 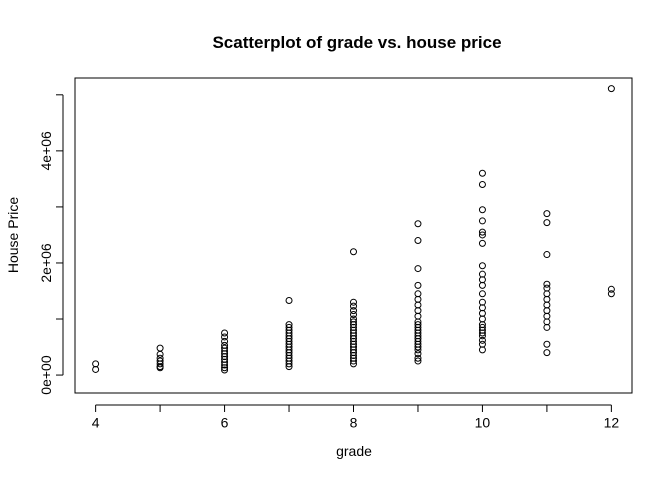 I want to click on y-axis-label: House Price, so click(x=13, y=235).